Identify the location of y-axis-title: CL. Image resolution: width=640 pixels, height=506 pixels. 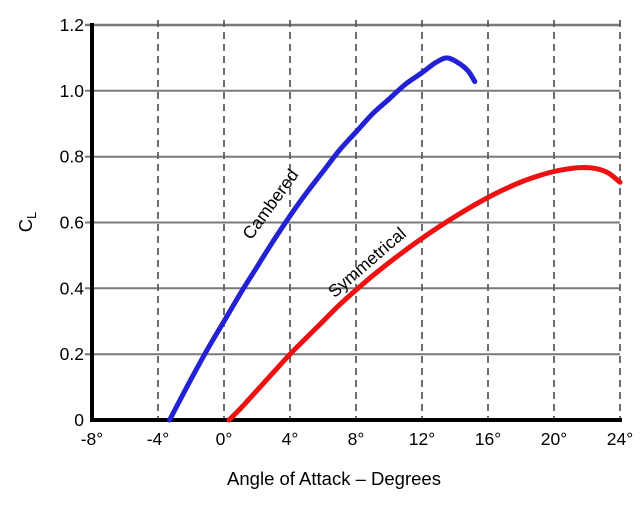
(27, 222).